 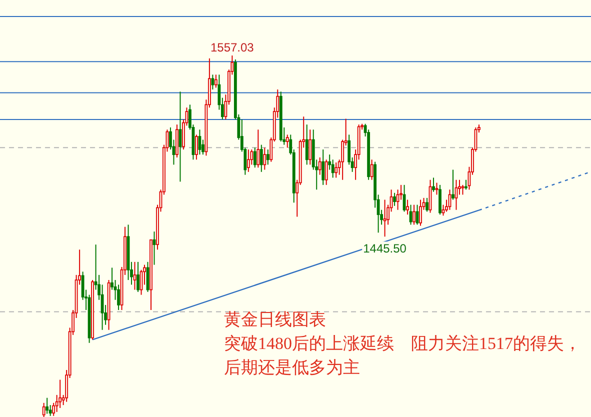 I want to click on annotation: 突破1480后的上涨延续 阻力关注1517的得失，后期还是低多为主, so click(x=403, y=356).